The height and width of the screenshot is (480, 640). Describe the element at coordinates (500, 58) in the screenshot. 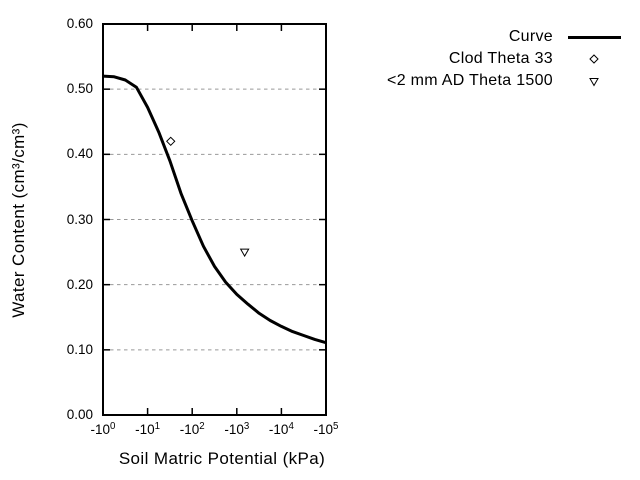

I see `legend-label: Clod Theta 33` at that location.